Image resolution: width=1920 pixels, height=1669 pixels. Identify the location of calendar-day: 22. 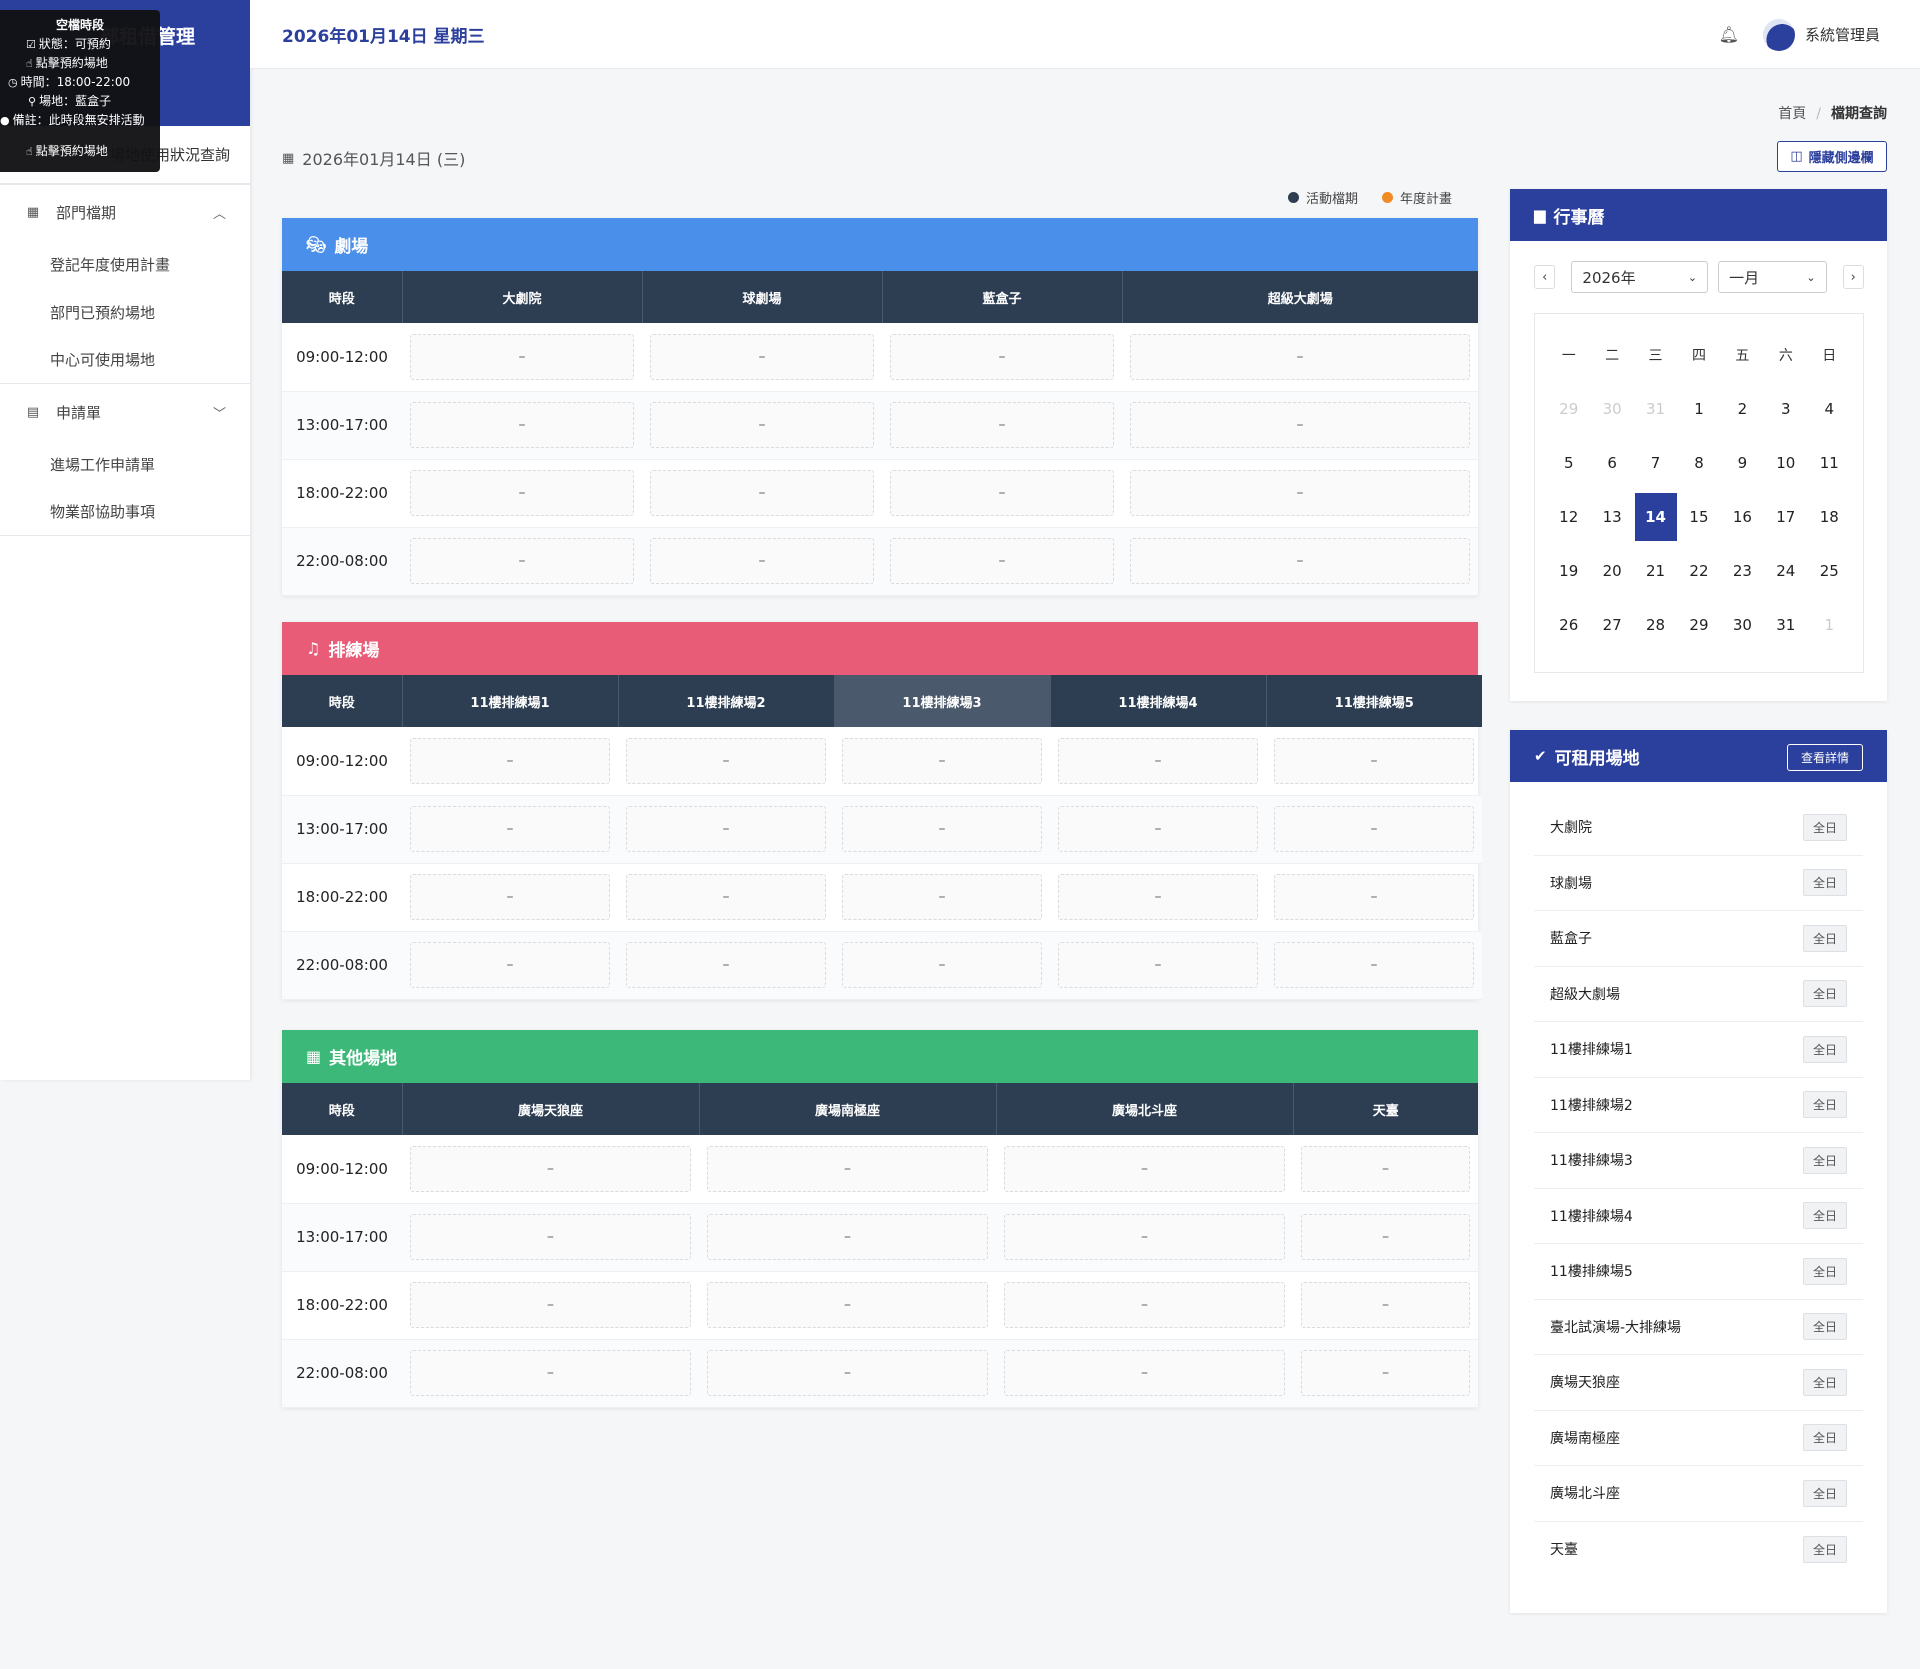
(1698, 571).